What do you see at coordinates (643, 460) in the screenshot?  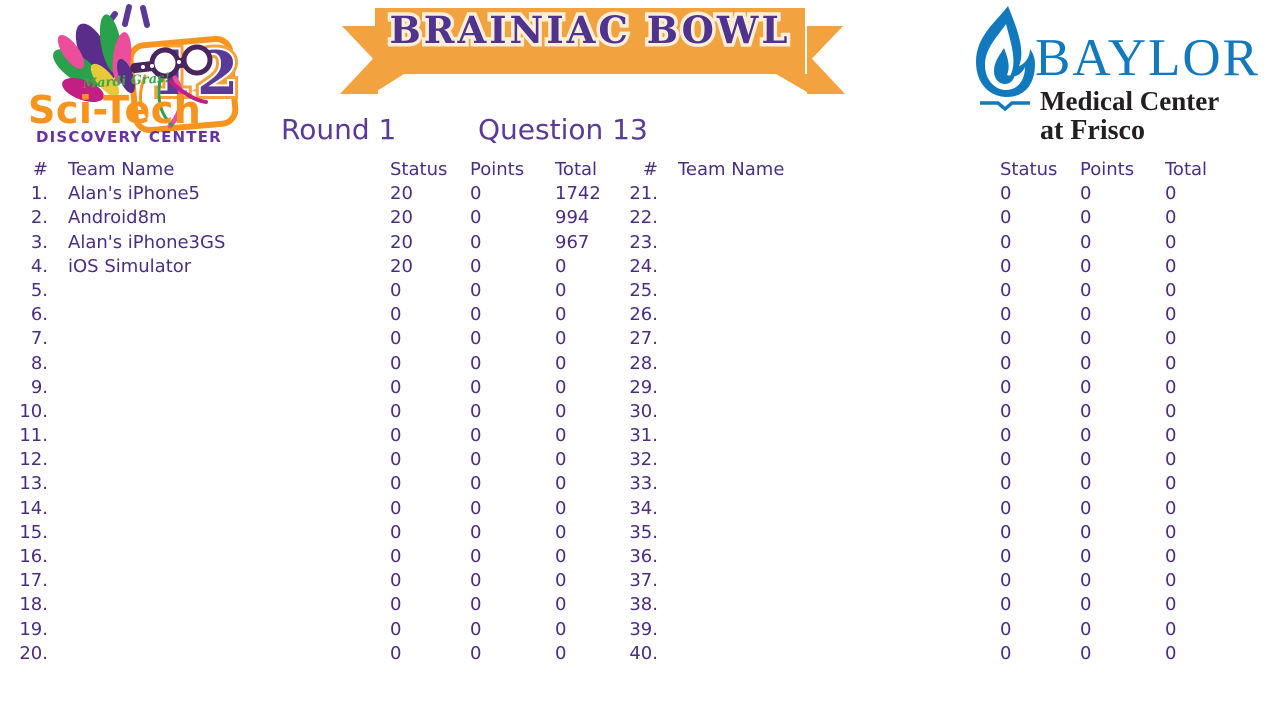 I see `row-number: 32.` at bounding box center [643, 460].